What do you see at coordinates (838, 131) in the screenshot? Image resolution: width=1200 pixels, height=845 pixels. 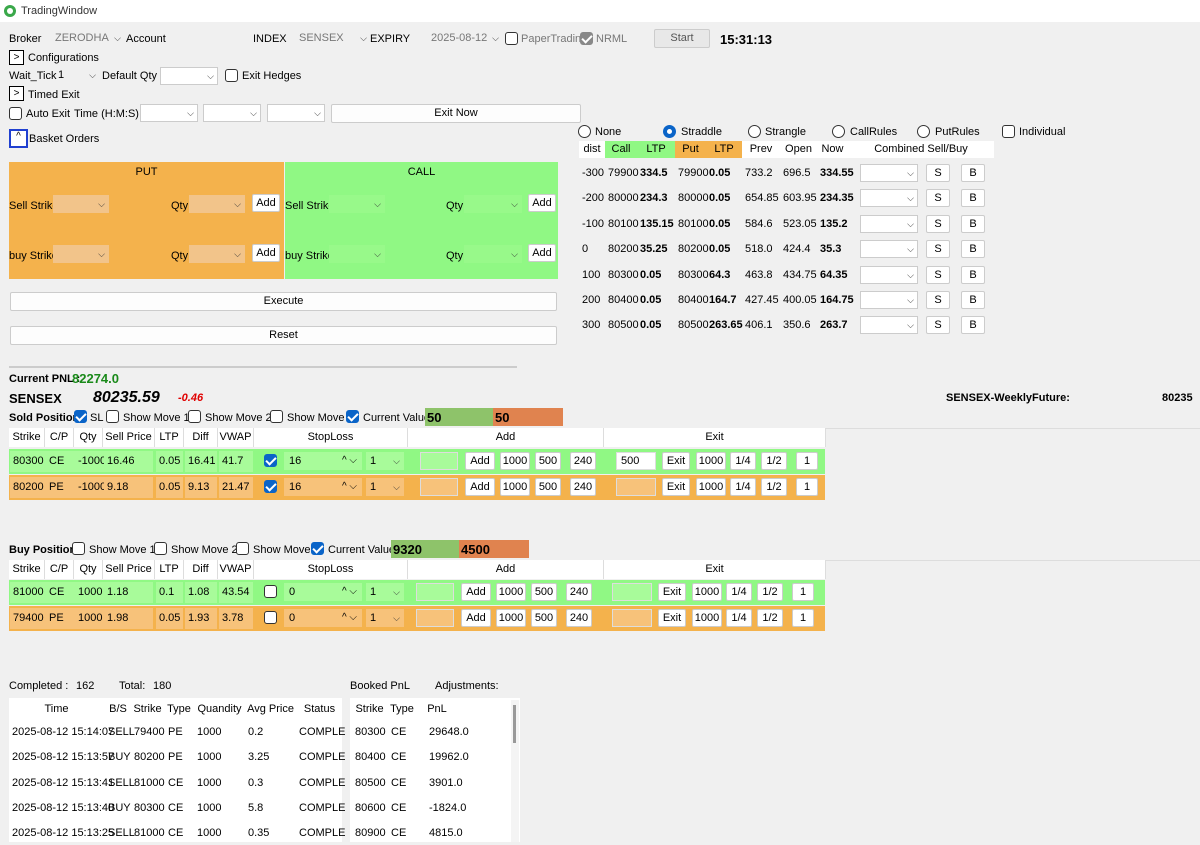 I see `mode-callrules-radio` at bounding box center [838, 131].